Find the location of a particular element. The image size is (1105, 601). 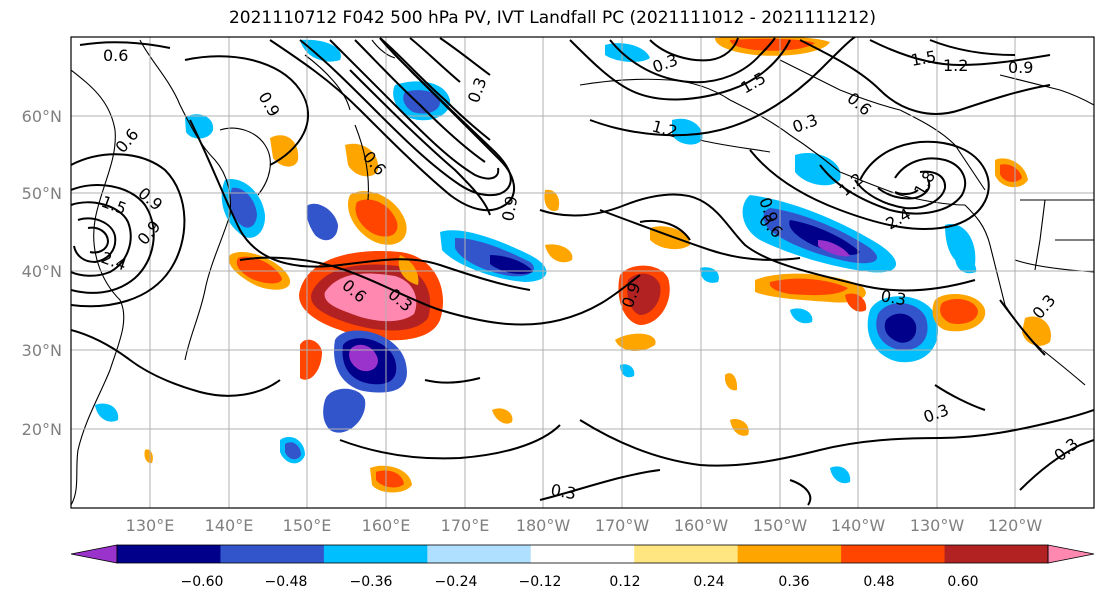

lon-label: 120°W is located at coordinates (1015, 525).